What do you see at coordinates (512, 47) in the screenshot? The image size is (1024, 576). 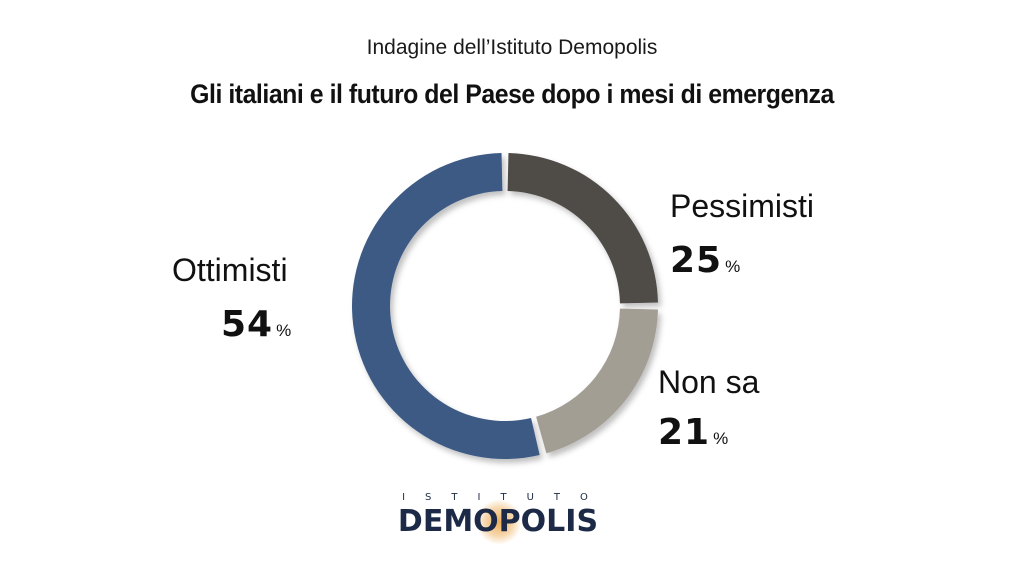 I see `chart-subtitle: Indagine dell’Istituto Demopolis` at bounding box center [512, 47].